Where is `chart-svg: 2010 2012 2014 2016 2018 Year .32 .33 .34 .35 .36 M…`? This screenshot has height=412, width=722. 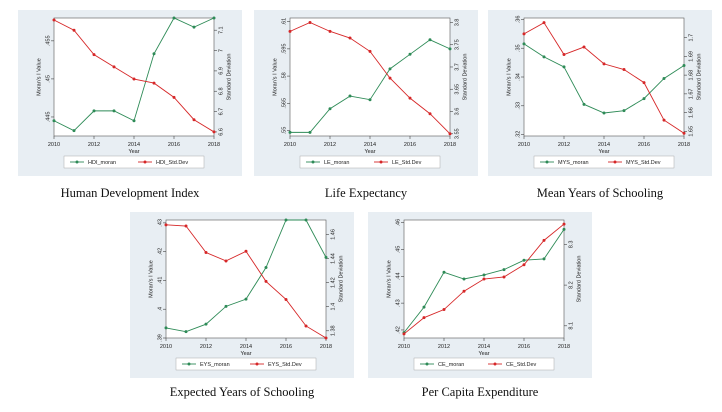
chart-svg: 2010 2012 2014 2016 2018 Year .32 .33 .34 .35 .36 M… is located at coordinates (600, 93).